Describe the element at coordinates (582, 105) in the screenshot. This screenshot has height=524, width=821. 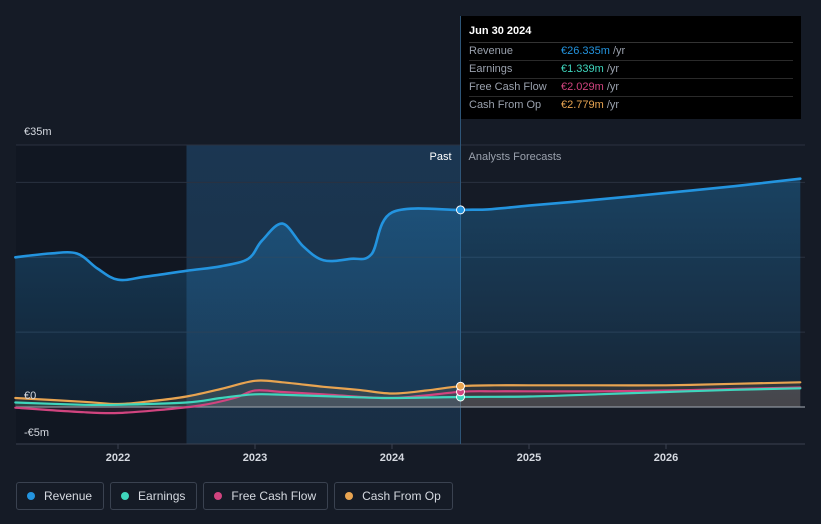
I see `tooltip-value: €2.779m` at that location.